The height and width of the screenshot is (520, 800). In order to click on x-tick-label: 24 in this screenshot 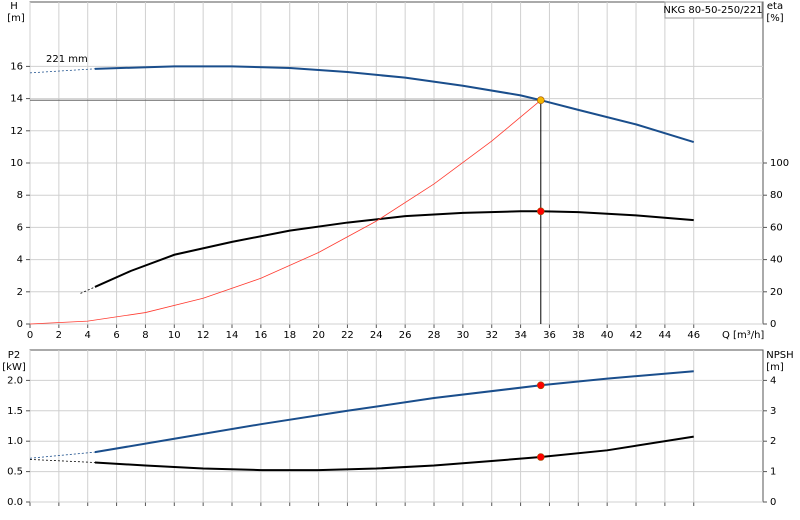, I will do `click(376, 335)`.